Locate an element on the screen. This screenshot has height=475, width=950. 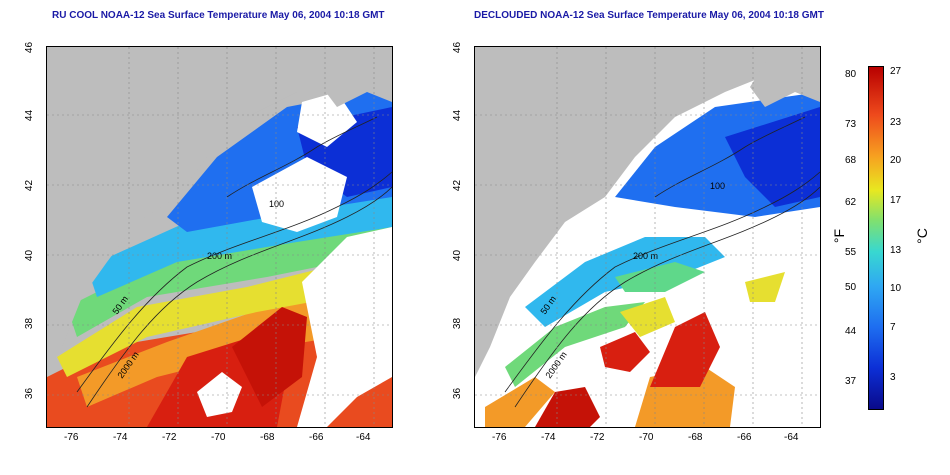
left-lat-tick-40: 40 is located at coordinates (30, 255).